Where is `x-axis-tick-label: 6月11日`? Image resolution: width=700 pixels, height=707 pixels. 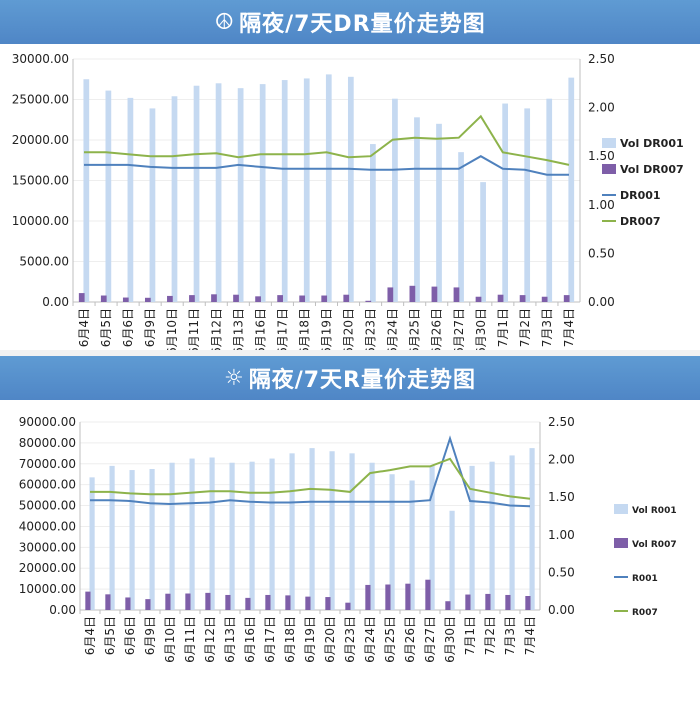
x-axis-tick-label: 6月11日 is located at coordinates (194, 329).